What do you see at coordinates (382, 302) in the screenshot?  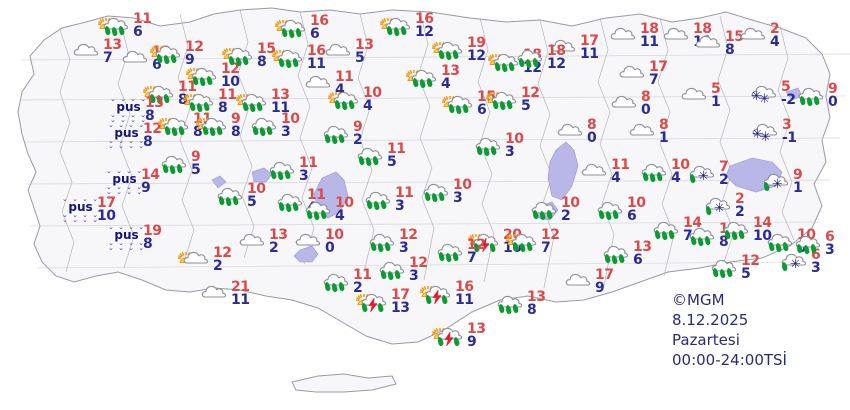 I see `station-marker: 17 13` at bounding box center [382, 302].